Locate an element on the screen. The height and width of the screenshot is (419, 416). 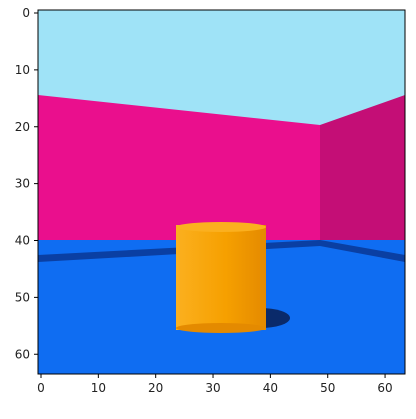
y-tick-label: 60 is located at coordinates (22, 354).